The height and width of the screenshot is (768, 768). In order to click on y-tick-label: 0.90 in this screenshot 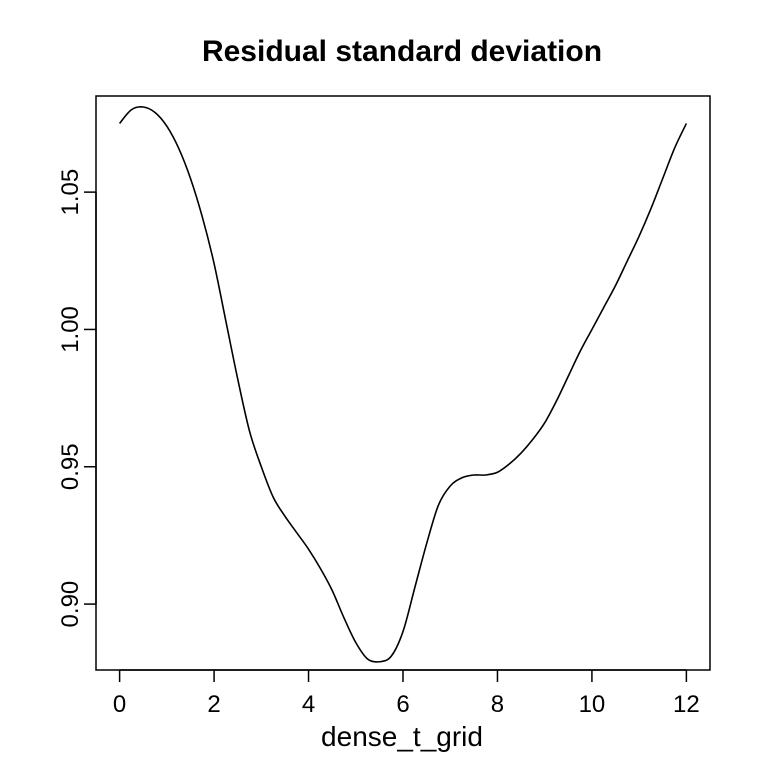, I will do `click(70, 604)`.